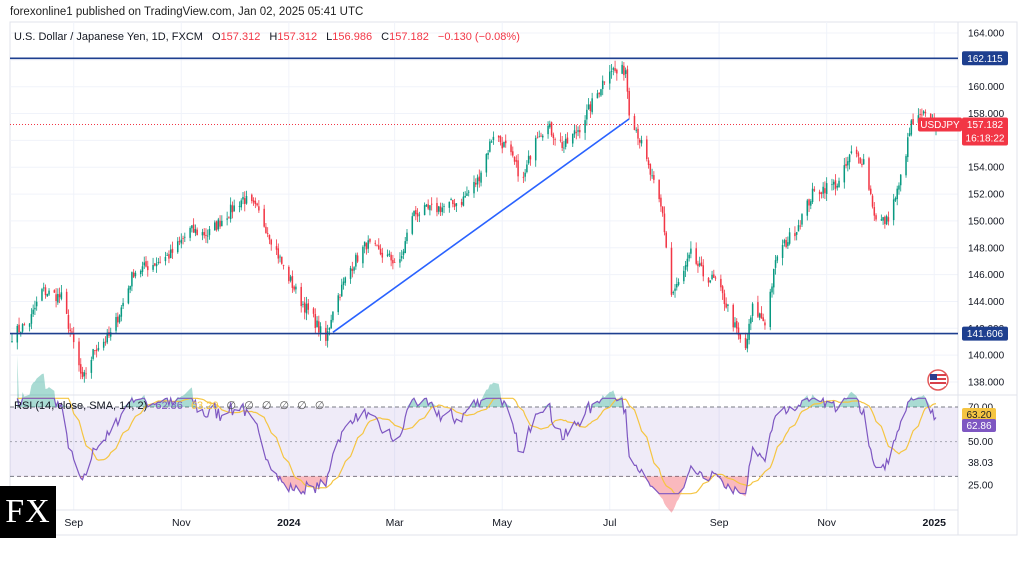 This screenshot has width=1024, height=566. What do you see at coordinates (938, 380) in the screenshot?
I see `us-flag-icon` at bounding box center [938, 380].